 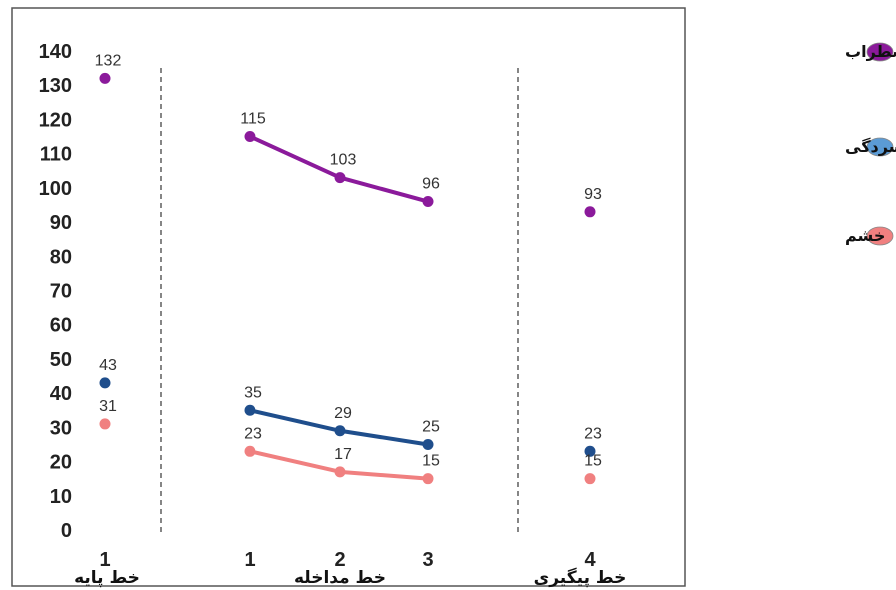 What do you see at coordinates (253, 119) in the screenshot?
I see `data-label: 115` at bounding box center [253, 119].